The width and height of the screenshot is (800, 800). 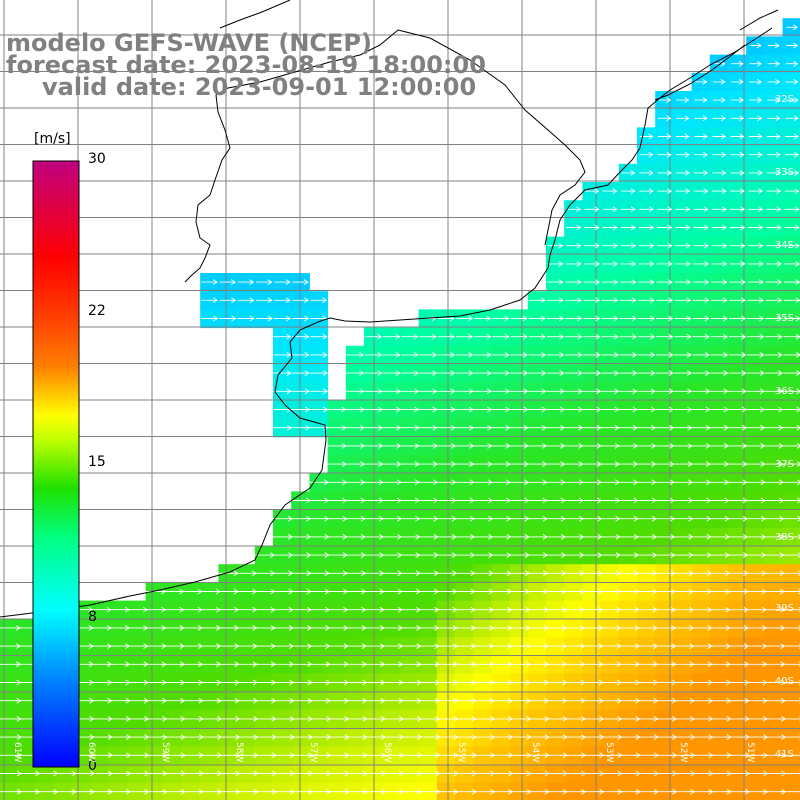 What do you see at coordinates (784, 608) in the screenshot?
I see `lat-label: 39S` at bounding box center [784, 608].